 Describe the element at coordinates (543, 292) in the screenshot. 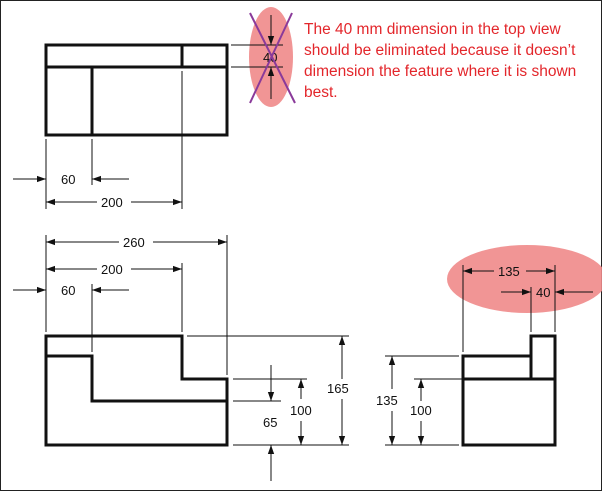

I see `side-dim-40-label: 40` at that location.